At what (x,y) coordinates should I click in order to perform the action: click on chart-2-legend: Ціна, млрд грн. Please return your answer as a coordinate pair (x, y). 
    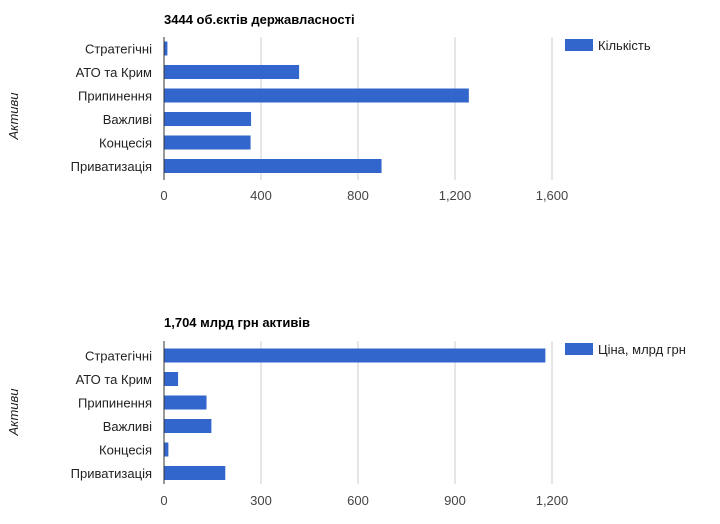
    Looking at the image, I should click on (625, 349).